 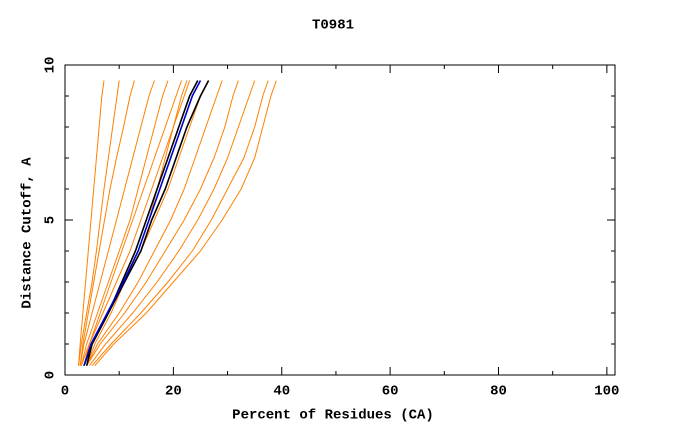 What do you see at coordinates (281, 392) in the screenshot?
I see `x-tick-label: 40` at bounding box center [281, 392].